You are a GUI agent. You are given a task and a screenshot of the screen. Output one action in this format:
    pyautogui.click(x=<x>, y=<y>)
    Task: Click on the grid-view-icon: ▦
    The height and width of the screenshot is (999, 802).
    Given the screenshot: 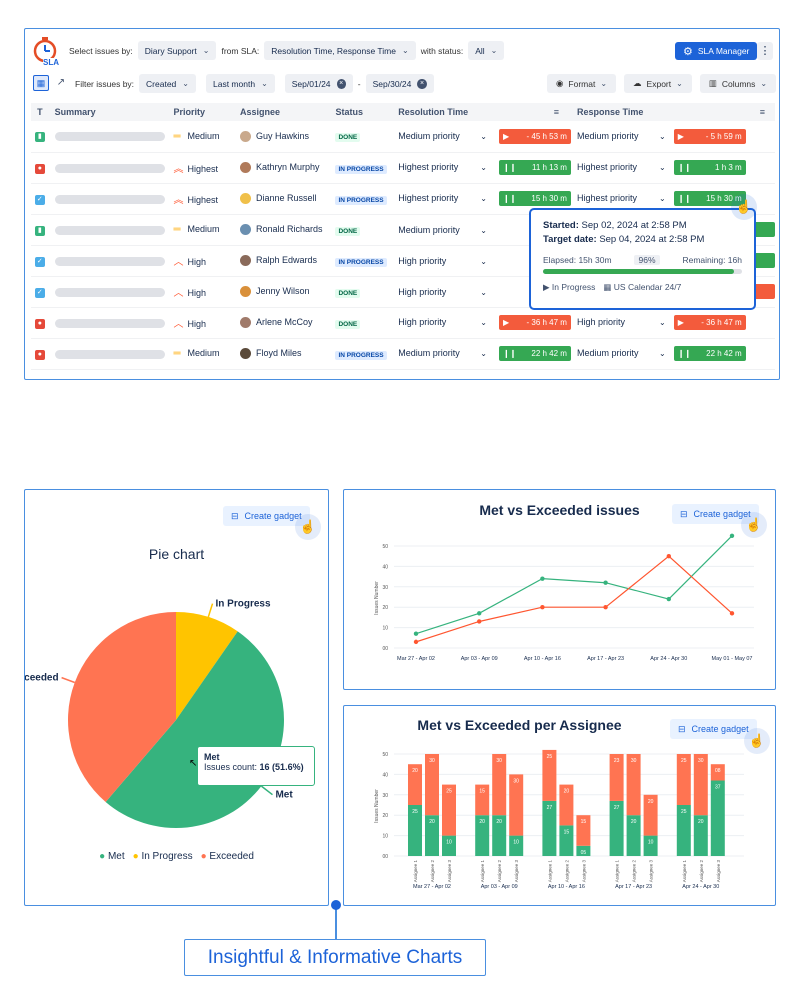 What is the action you would take?
    pyautogui.click(x=41, y=83)
    